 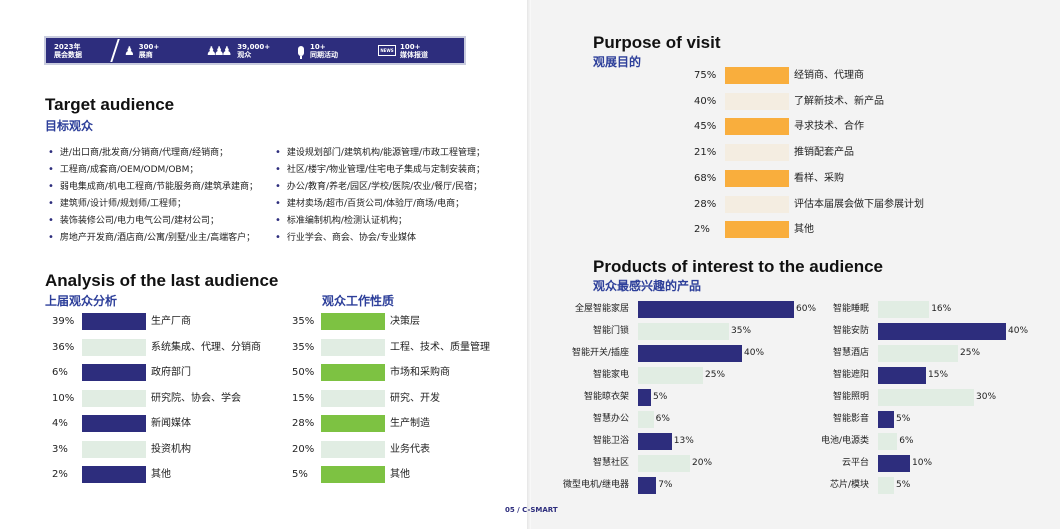 I want to click on category-label: 决策层, so click(x=405, y=321).